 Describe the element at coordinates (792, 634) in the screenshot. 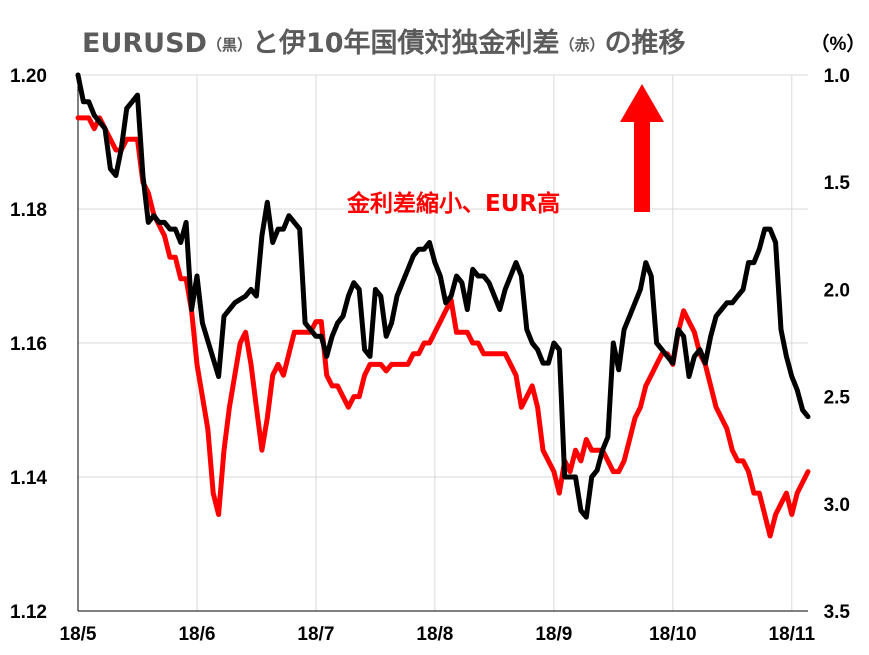

I see `x-tick-label: 18/11` at that location.